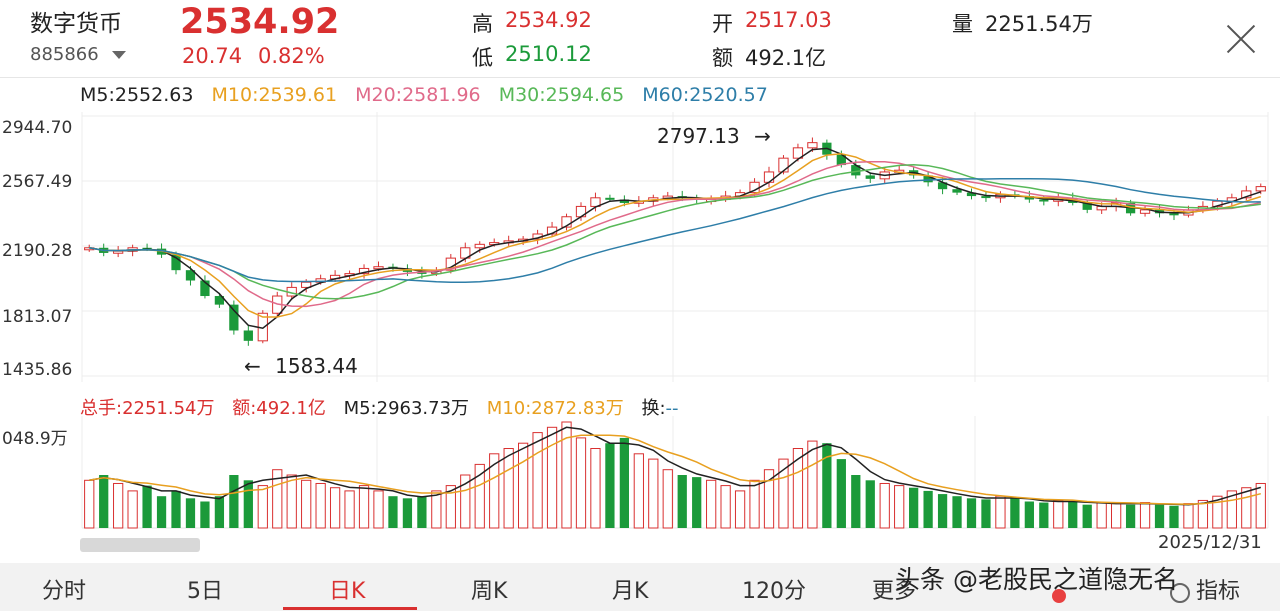 This screenshot has width=1280, height=611. I want to click on volume-ma-lines, so click(675, 466).